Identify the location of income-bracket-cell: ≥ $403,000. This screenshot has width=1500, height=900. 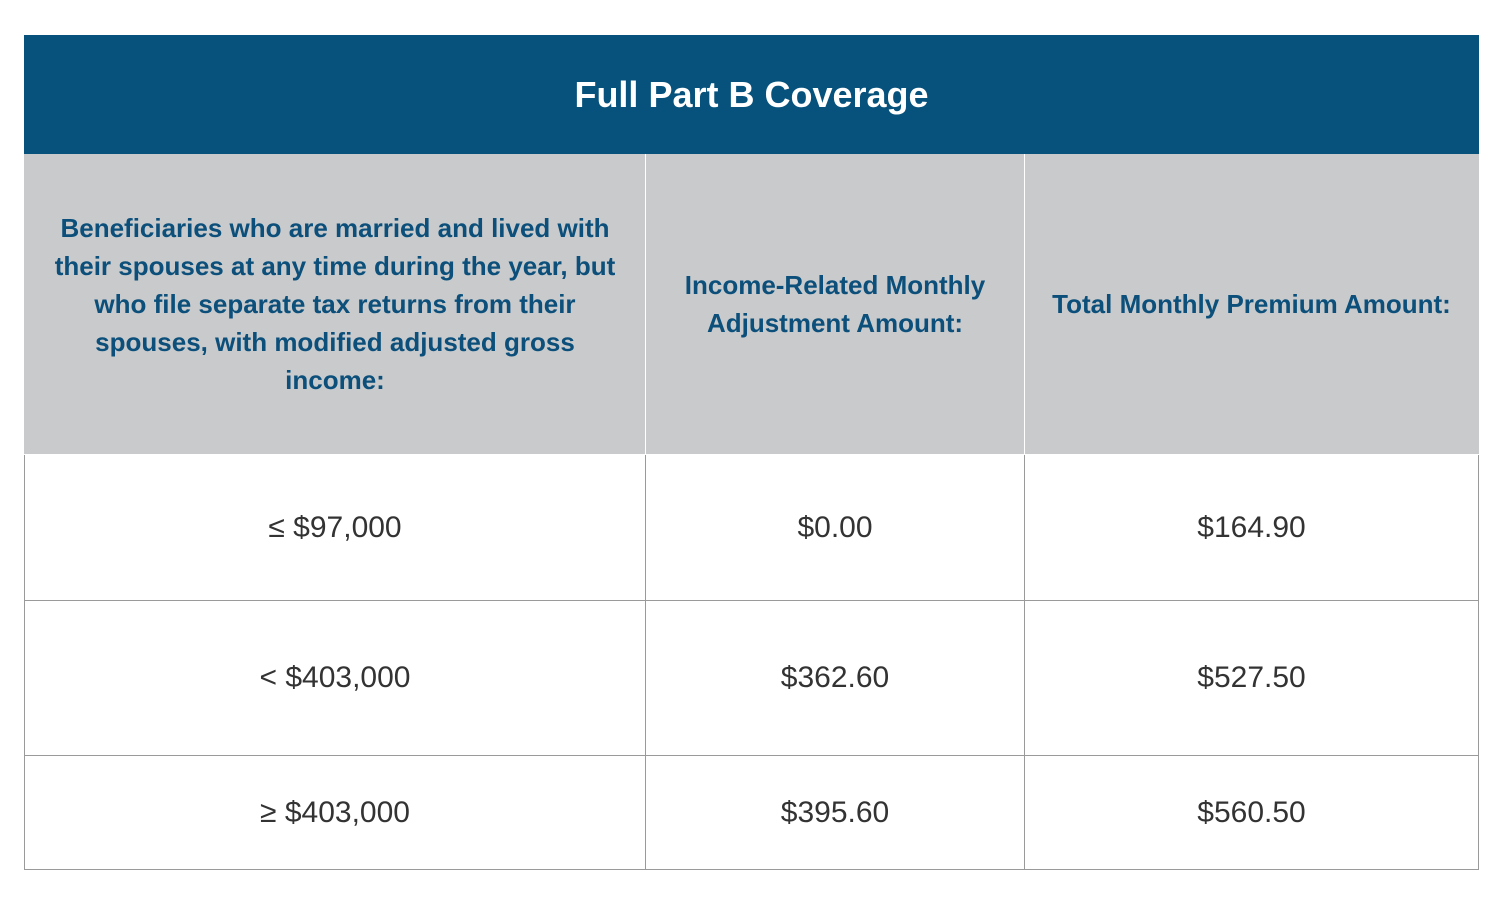
(335, 812).